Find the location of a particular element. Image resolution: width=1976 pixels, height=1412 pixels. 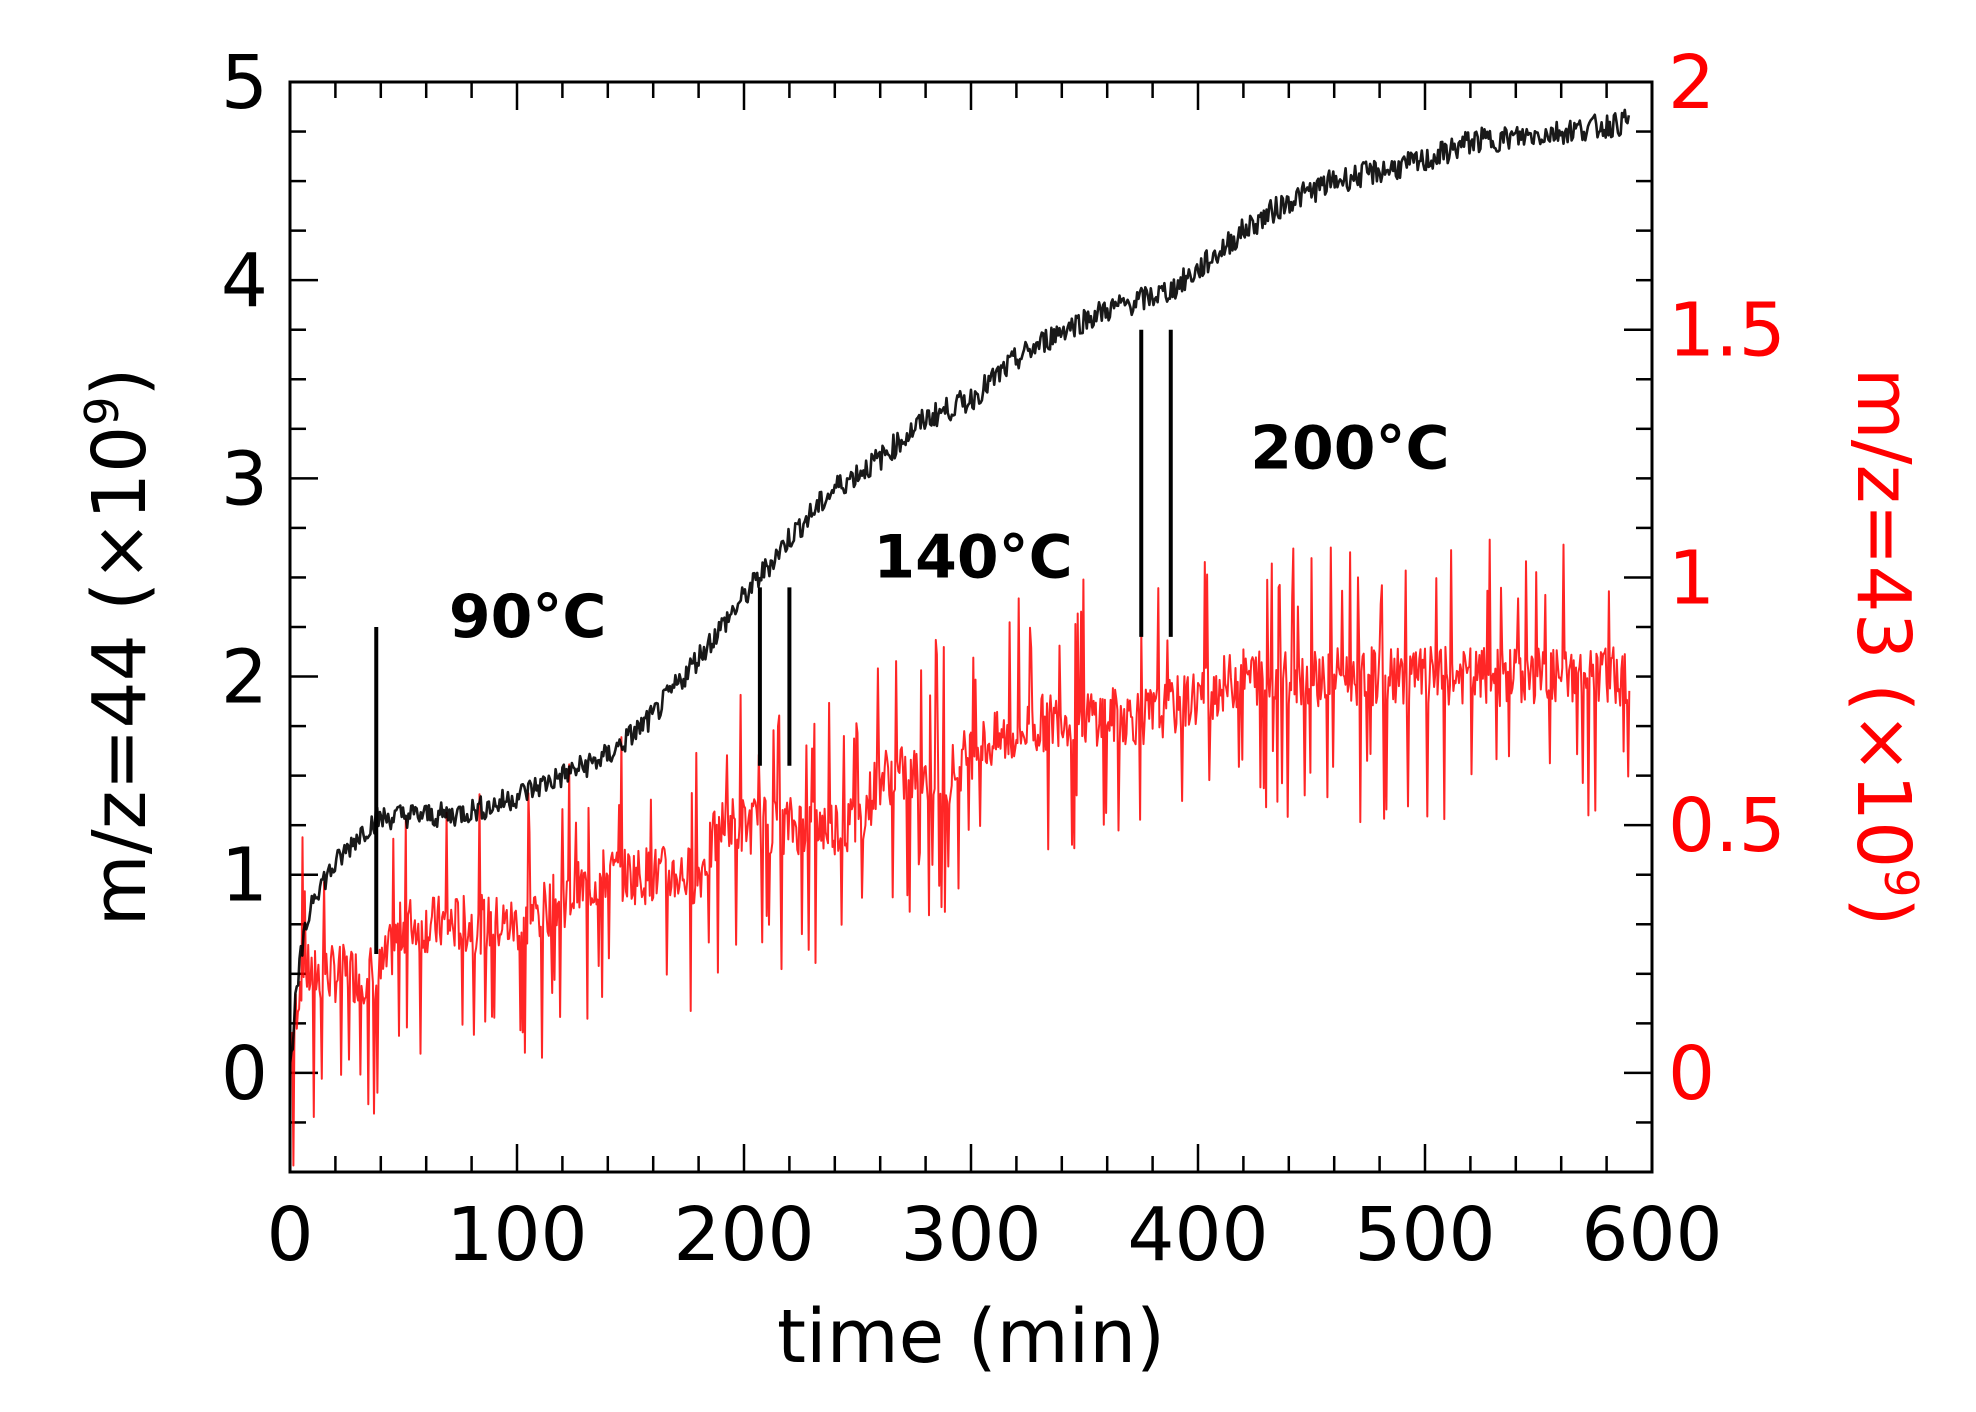

y-left-tick-label: 3 is located at coordinates (244, 479).